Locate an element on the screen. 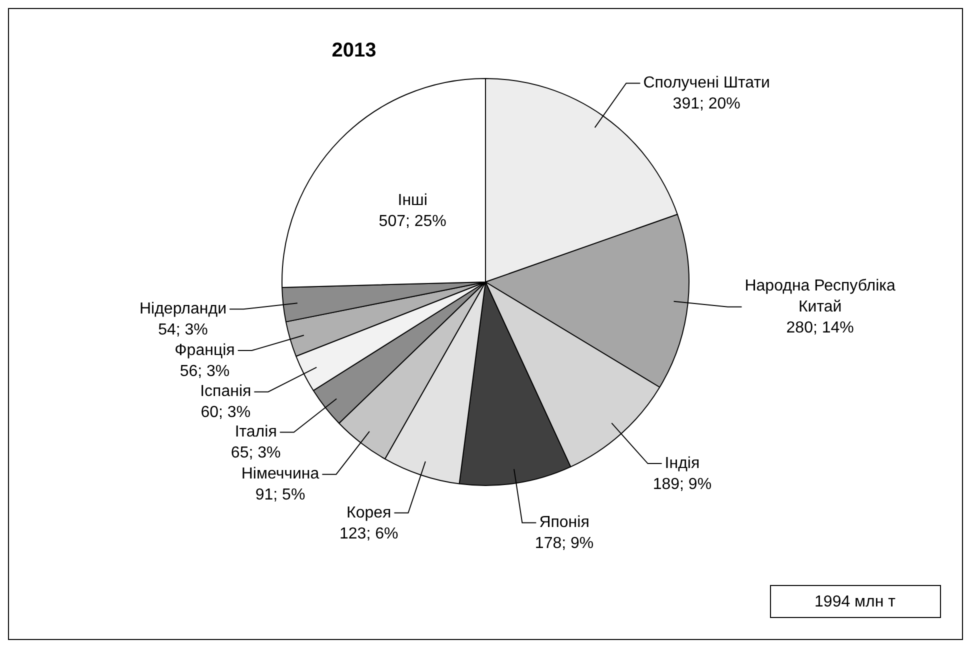 The height and width of the screenshot is (648, 971). data-label: 65; 3% is located at coordinates (255, 453).